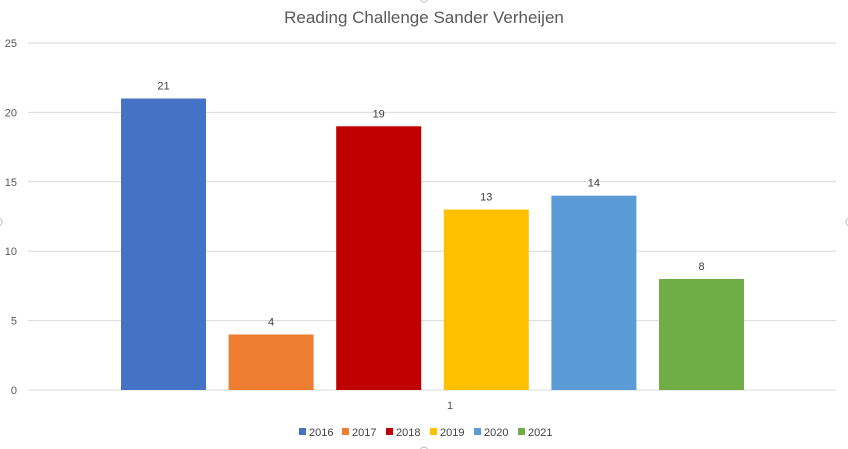 The width and height of the screenshot is (848, 449). I want to click on bar-2020, so click(594, 292).